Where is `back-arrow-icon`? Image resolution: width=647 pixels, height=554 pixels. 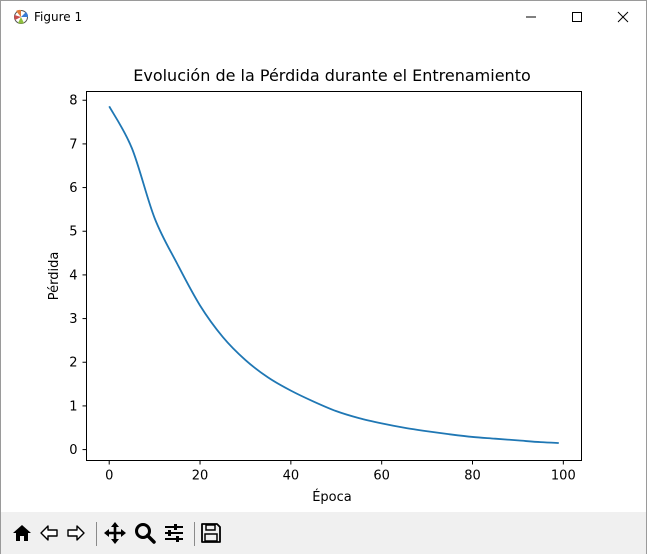 back-arrow-icon is located at coordinates (49, 533).